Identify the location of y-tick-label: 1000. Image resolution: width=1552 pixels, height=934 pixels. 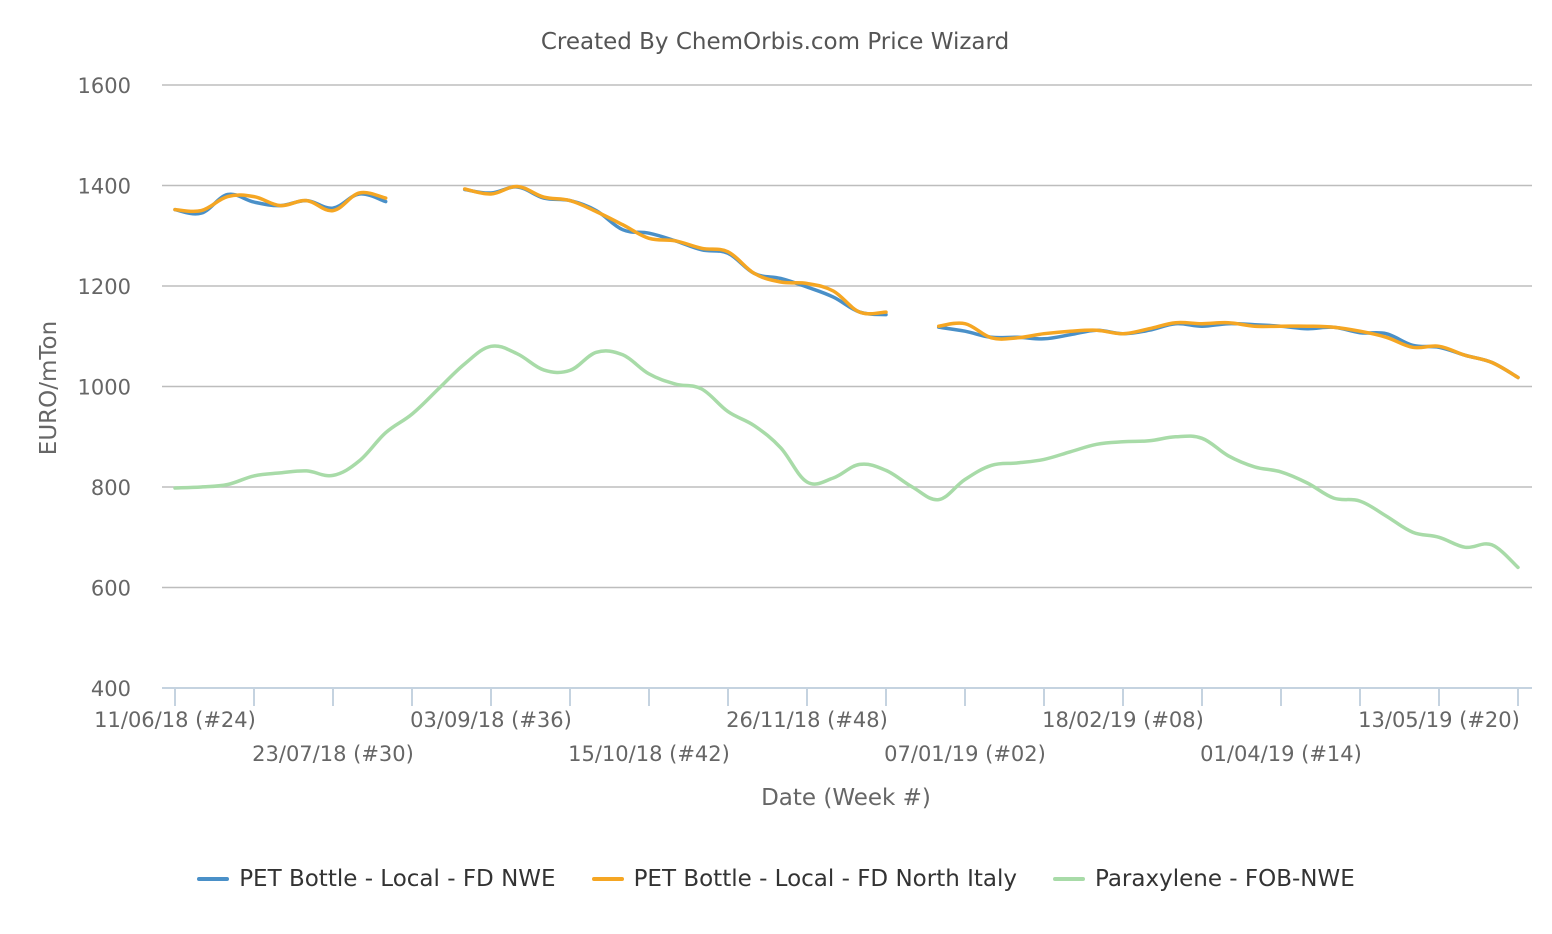
(104, 388).